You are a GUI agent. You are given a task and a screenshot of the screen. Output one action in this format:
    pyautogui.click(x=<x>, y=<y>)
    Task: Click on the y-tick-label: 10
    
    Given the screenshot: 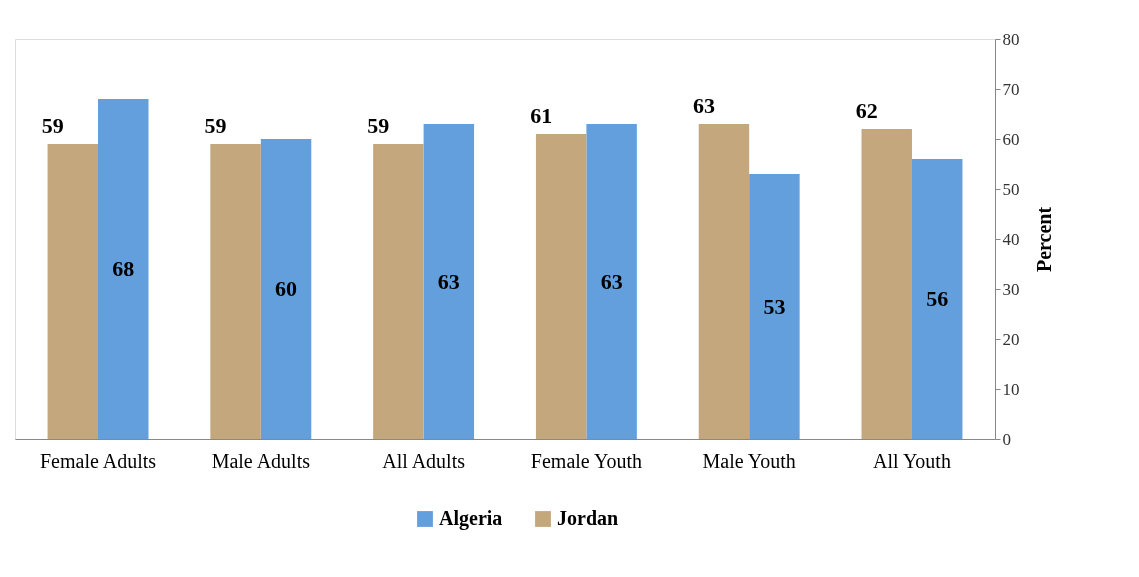 What is the action you would take?
    pyautogui.click(x=1011, y=389)
    